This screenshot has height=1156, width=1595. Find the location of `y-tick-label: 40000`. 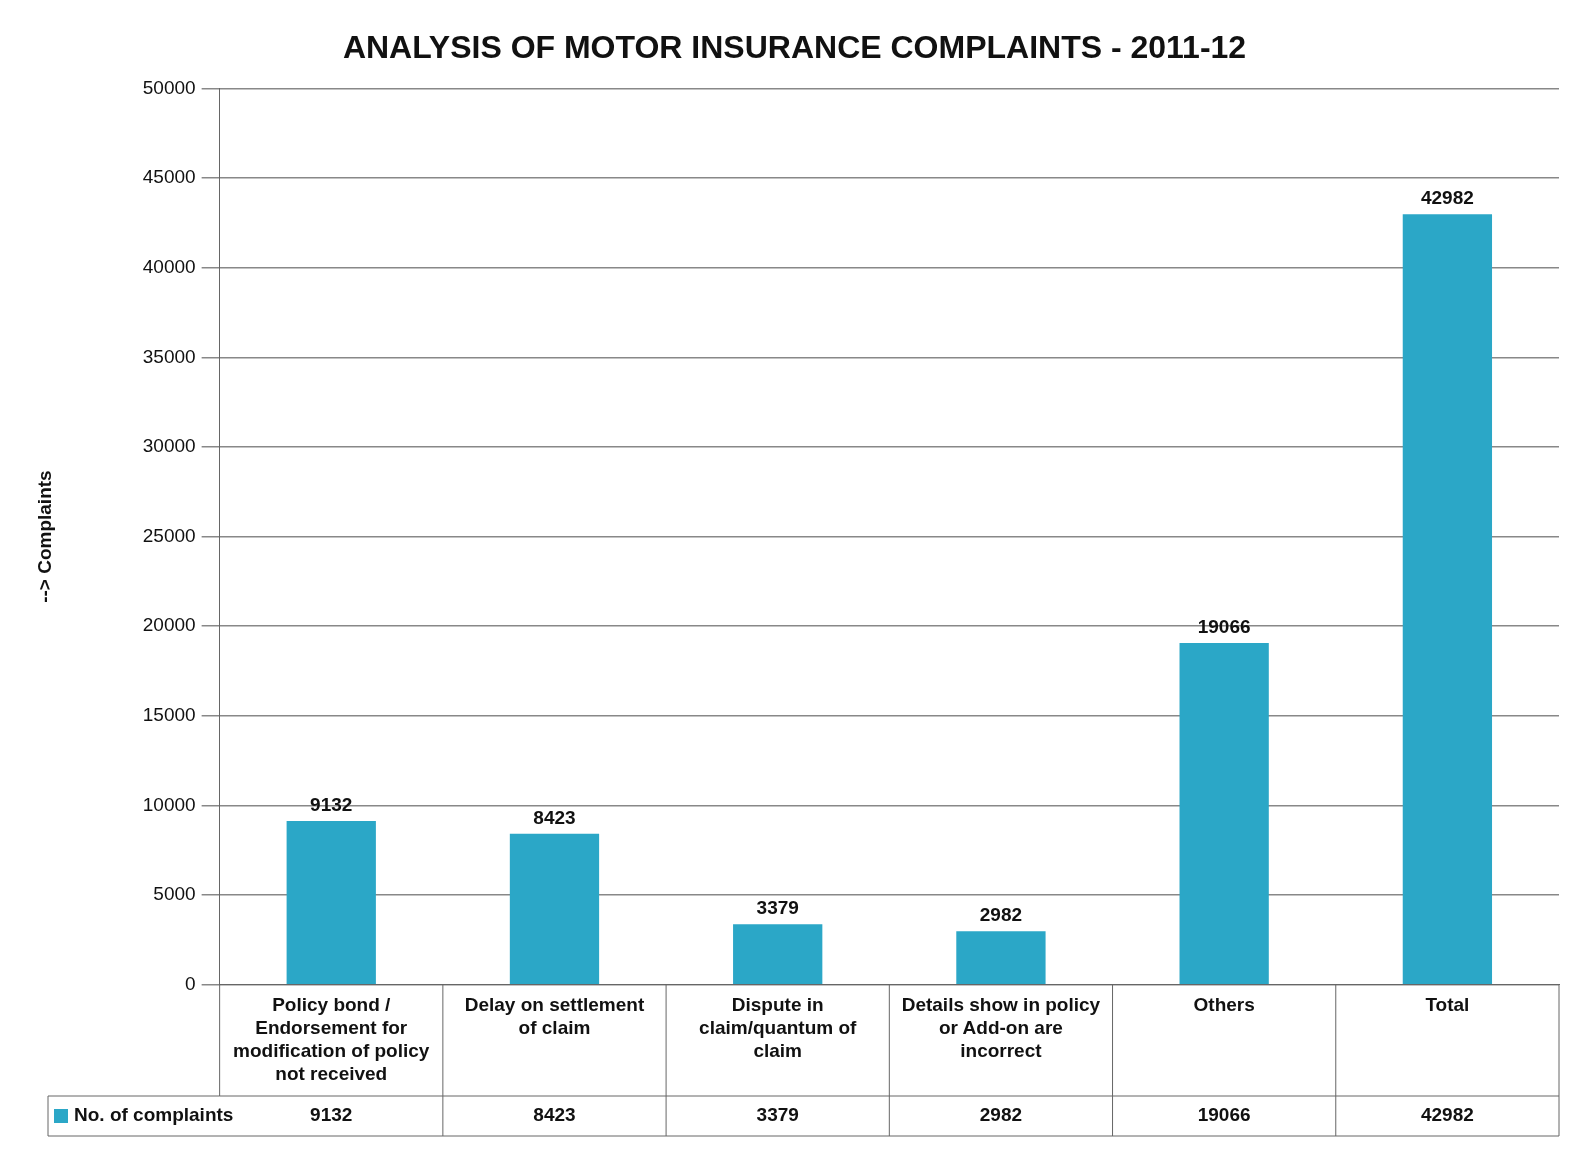

y-tick-label: 40000 is located at coordinates (169, 266).